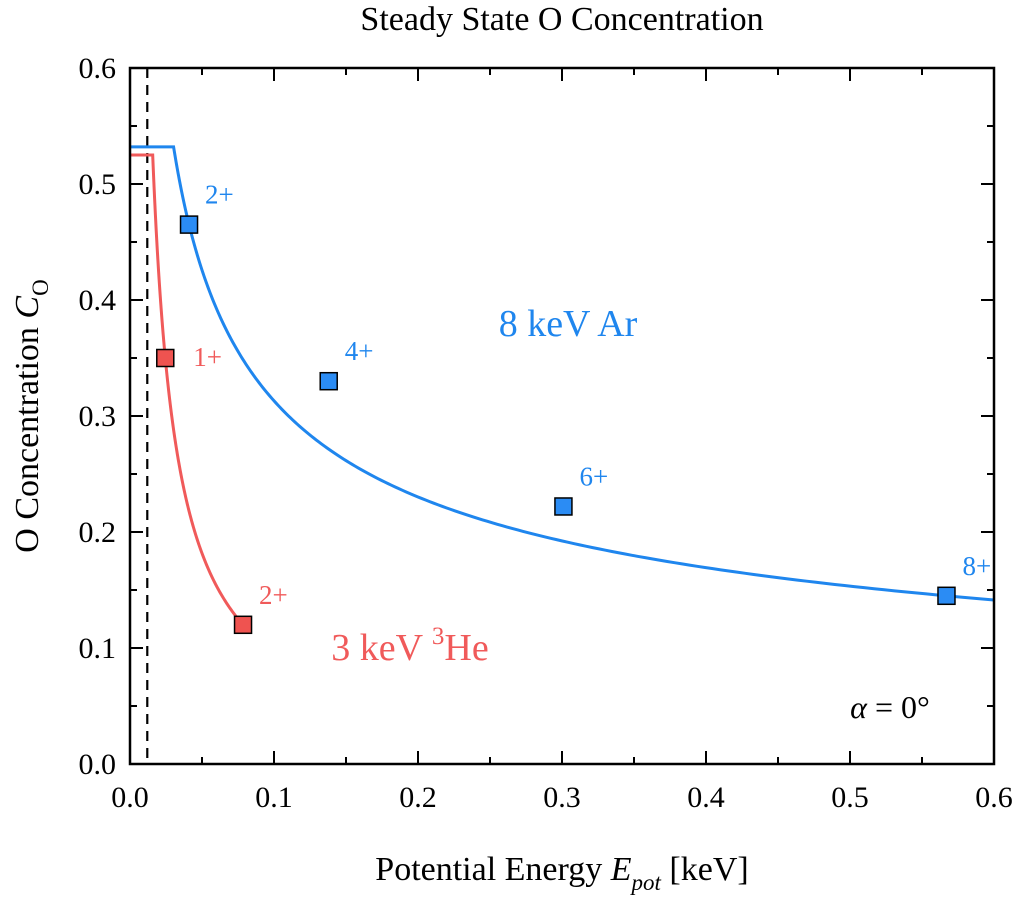 This screenshot has width=1017, height=902. Describe the element at coordinates (466, 648) in the screenshot. I see `series-label-he-suffix: He` at that location.